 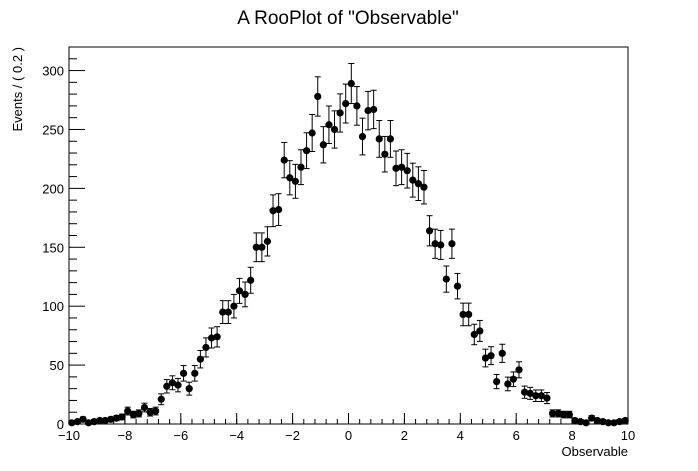 I want to click on y-tick-label: 200, so click(x=53, y=188).